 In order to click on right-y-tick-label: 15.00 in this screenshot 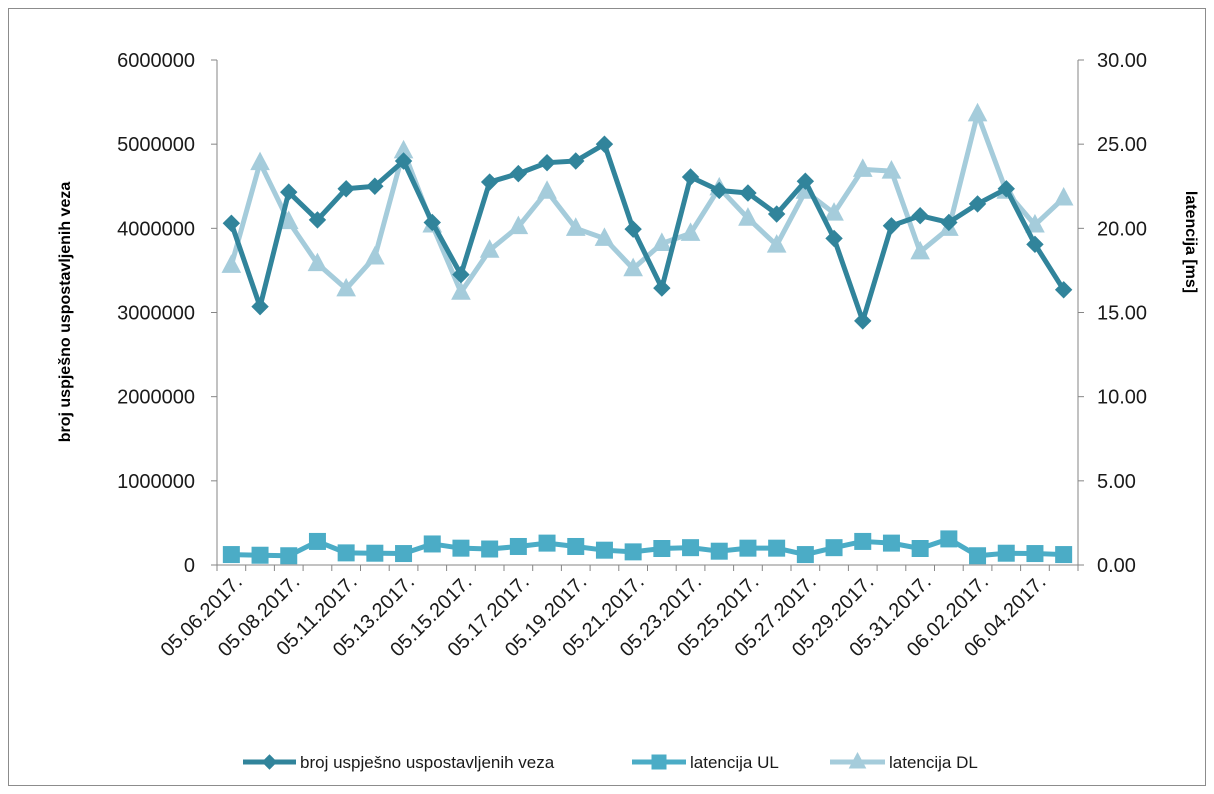, I will do `click(1122, 314)`.